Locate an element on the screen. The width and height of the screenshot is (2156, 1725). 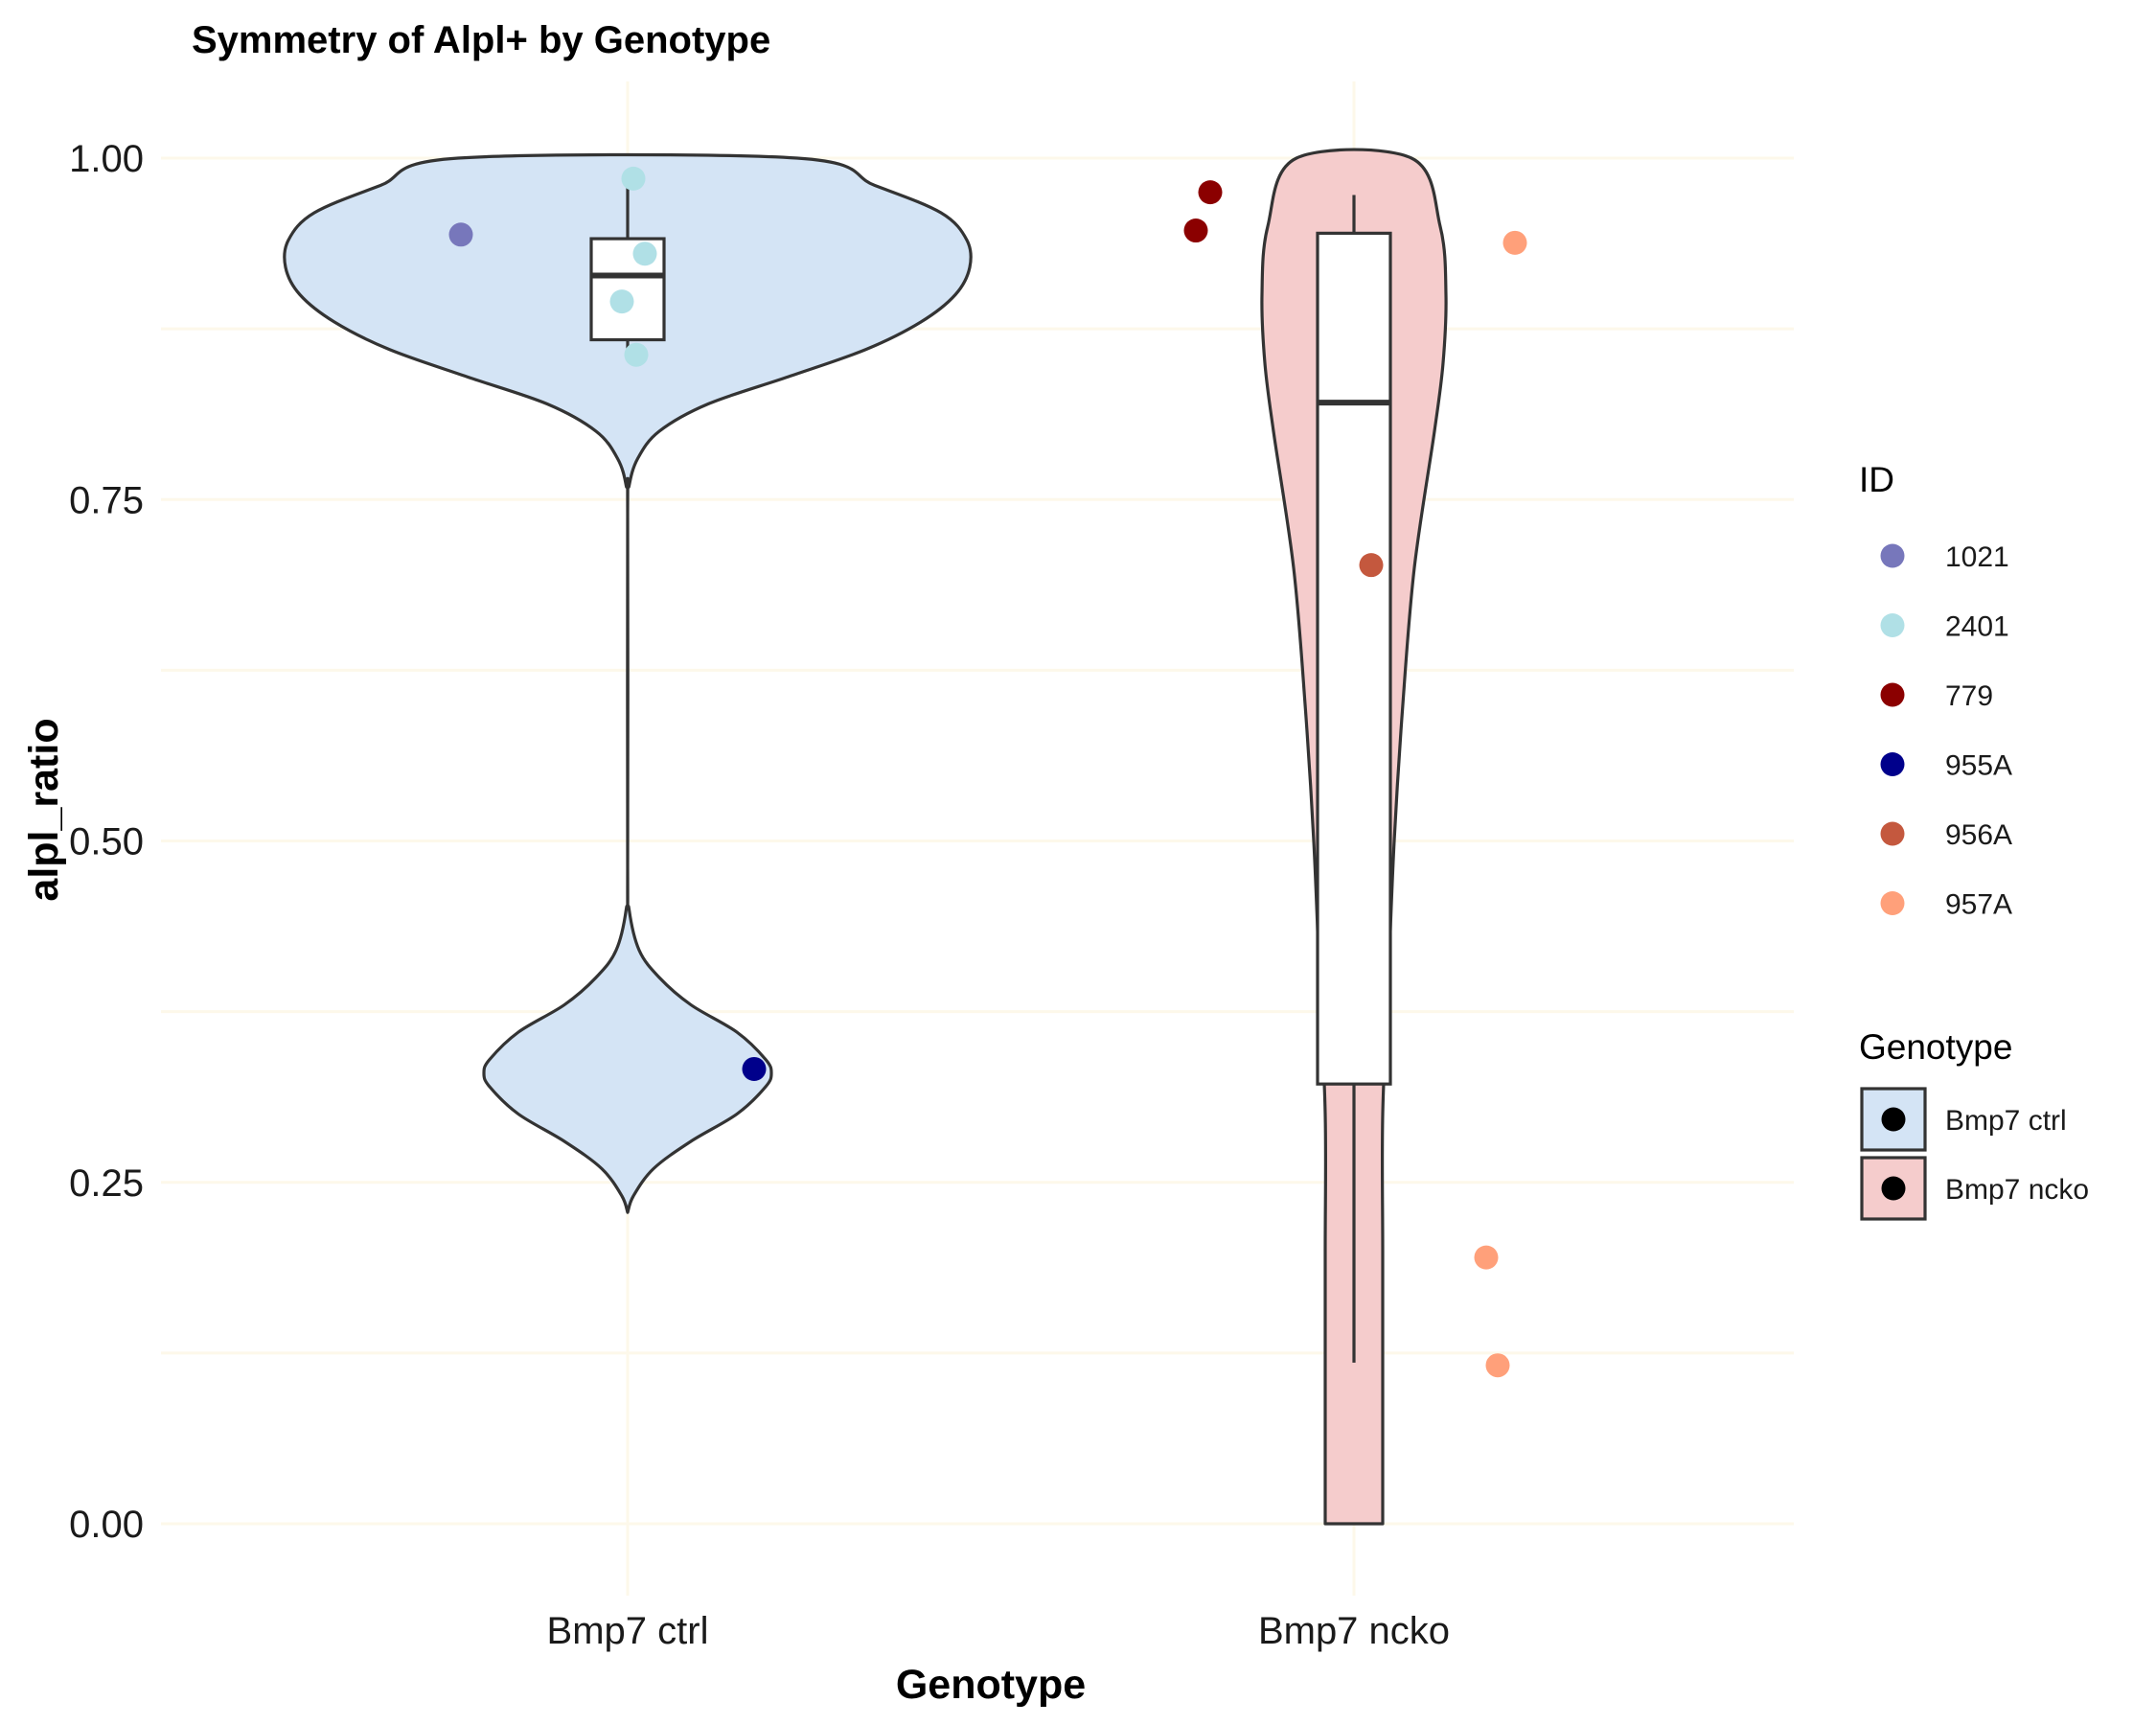
y-axis-title: alpl_ratio is located at coordinates (44, 809).